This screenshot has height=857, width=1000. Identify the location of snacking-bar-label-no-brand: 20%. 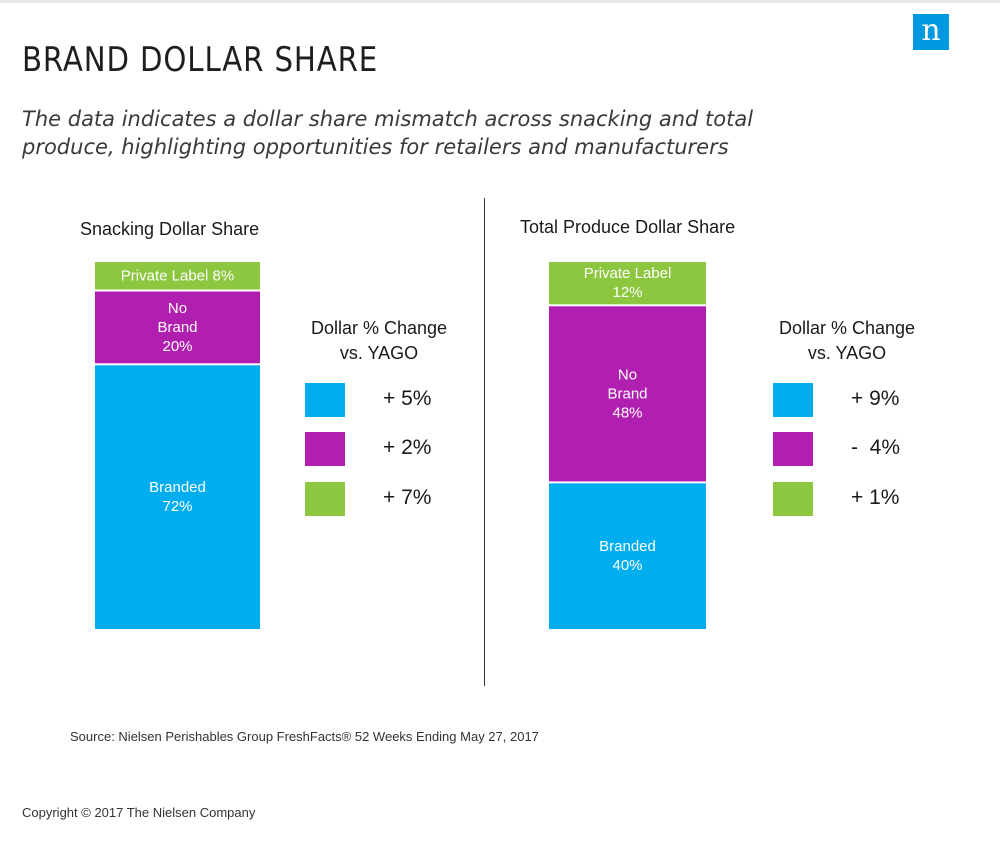
(177, 346).